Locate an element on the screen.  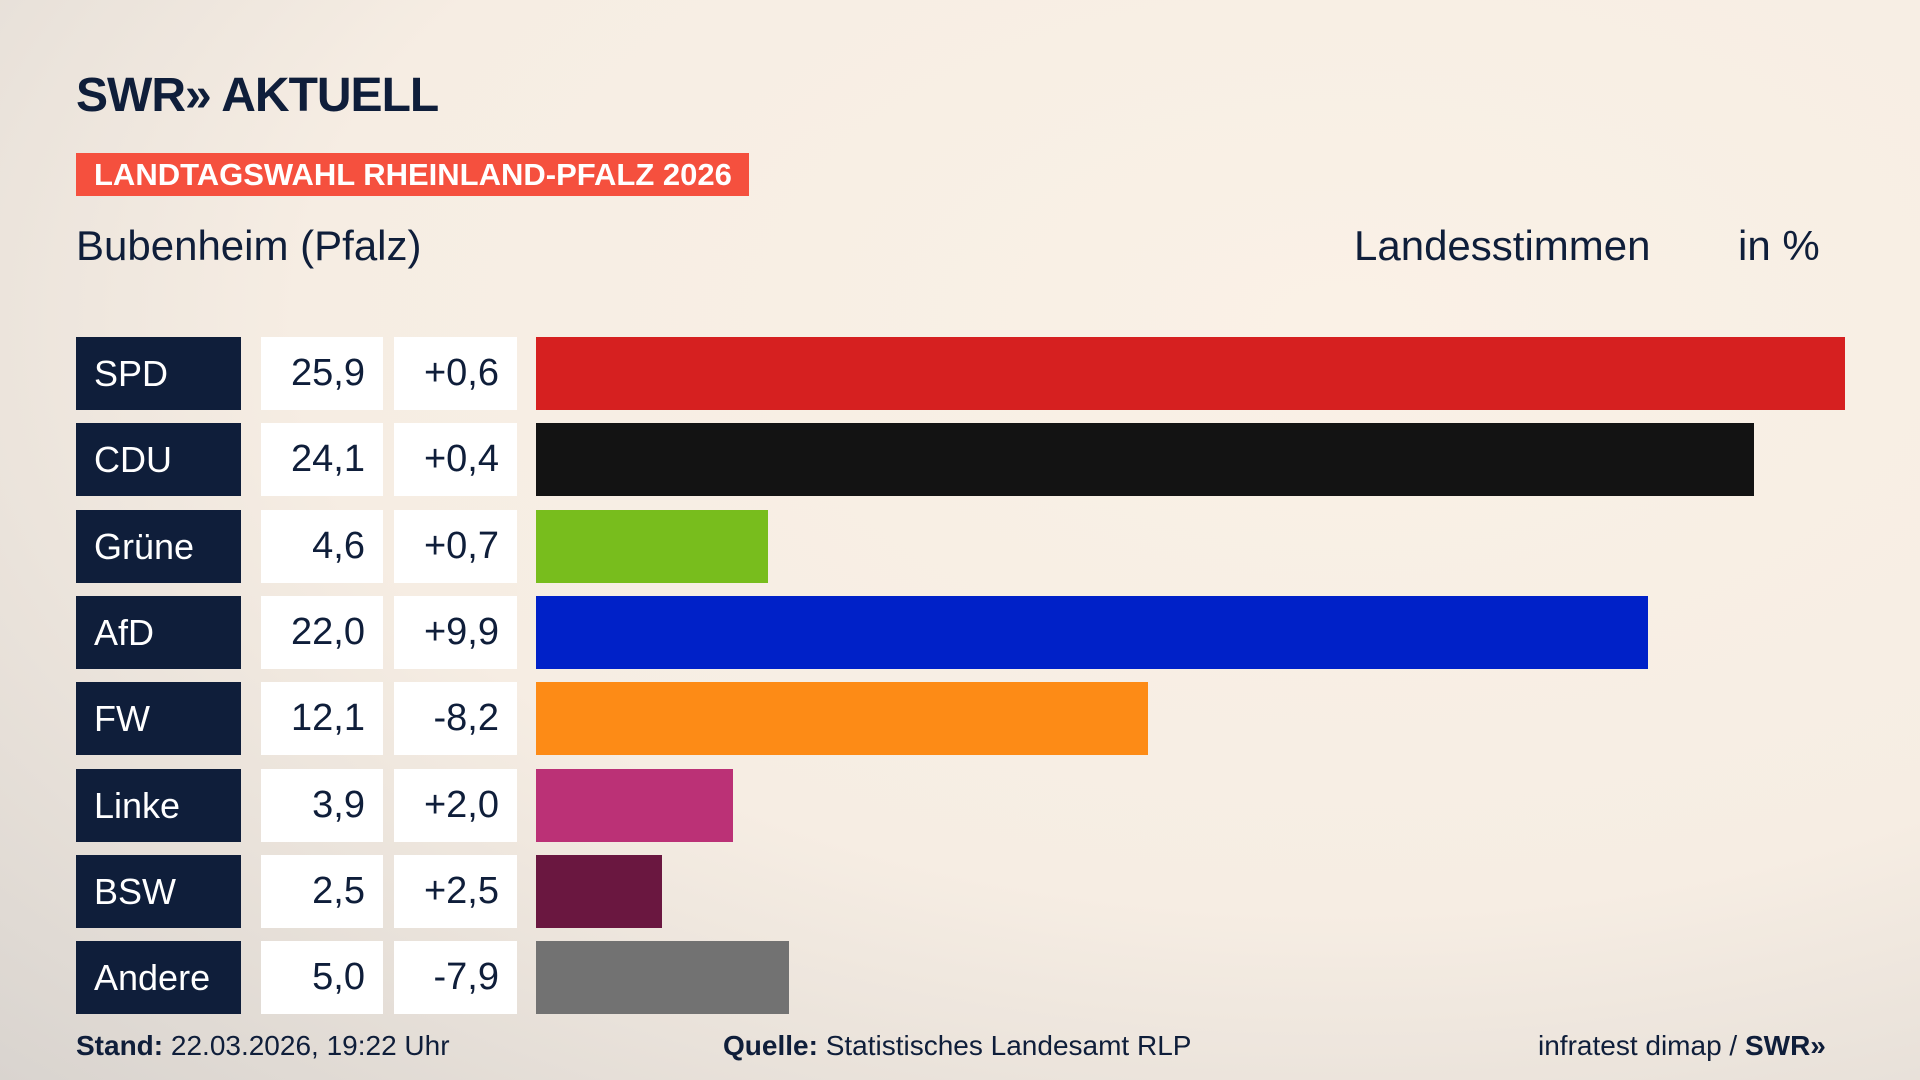
party-label: CDU is located at coordinates (158, 460).